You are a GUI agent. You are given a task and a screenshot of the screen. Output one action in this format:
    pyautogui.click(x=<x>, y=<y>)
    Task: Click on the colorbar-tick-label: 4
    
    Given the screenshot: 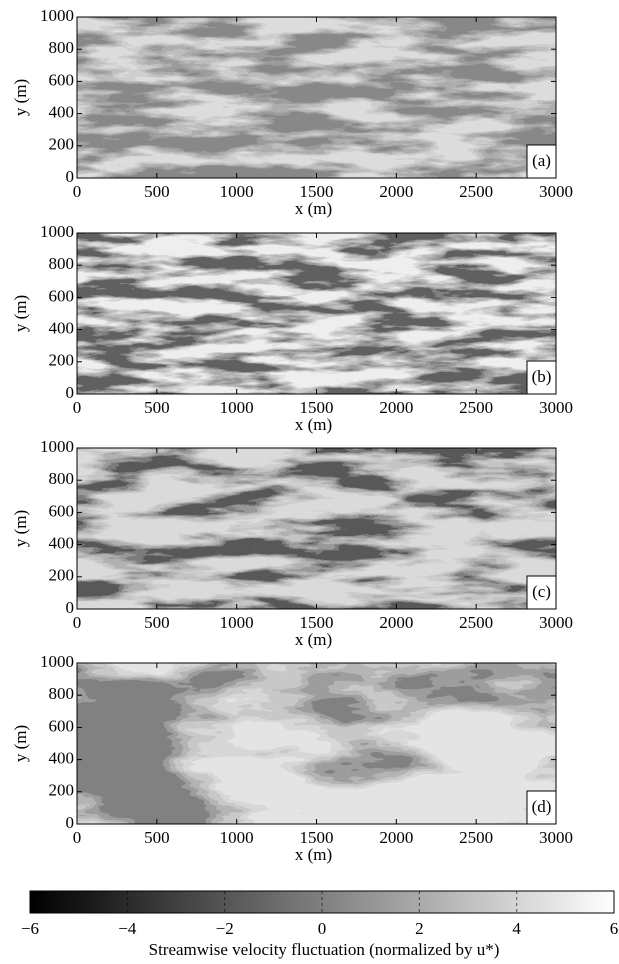 What is the action you would take?
    pyautogui.click(x=516, y=928)
    